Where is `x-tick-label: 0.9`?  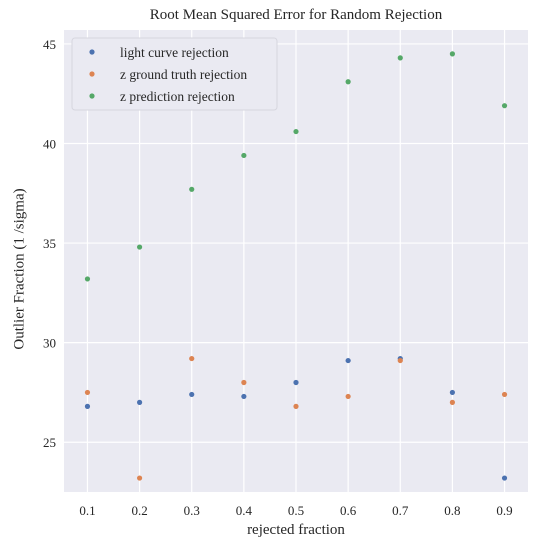 x-tick-label: 0.9 is located at coordinates (504, 510).